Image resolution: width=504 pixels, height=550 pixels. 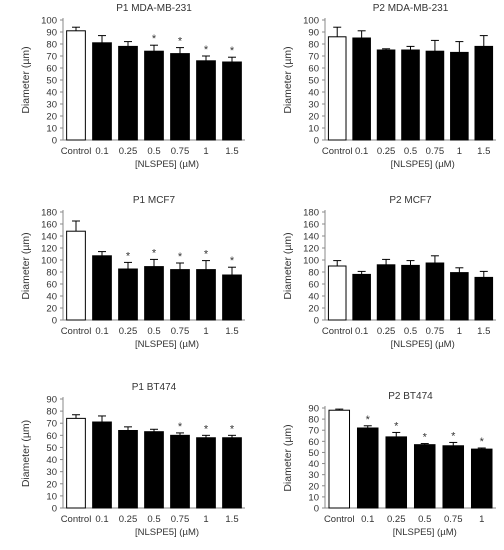 What do you see at coordinates (313, 309) in the screenshot?
I see `chart4-y-tick-label: 20` at bounding box center [313, 309].